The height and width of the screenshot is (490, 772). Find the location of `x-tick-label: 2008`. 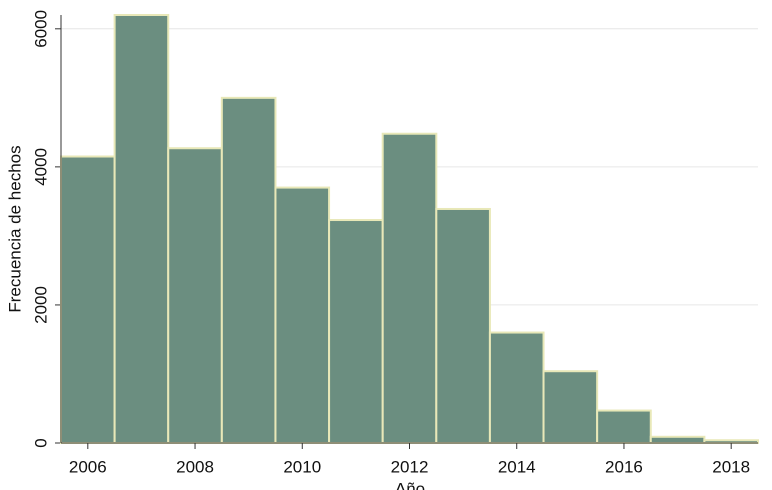

x-tick-label: 2008 is located at coordinates (195, 466).